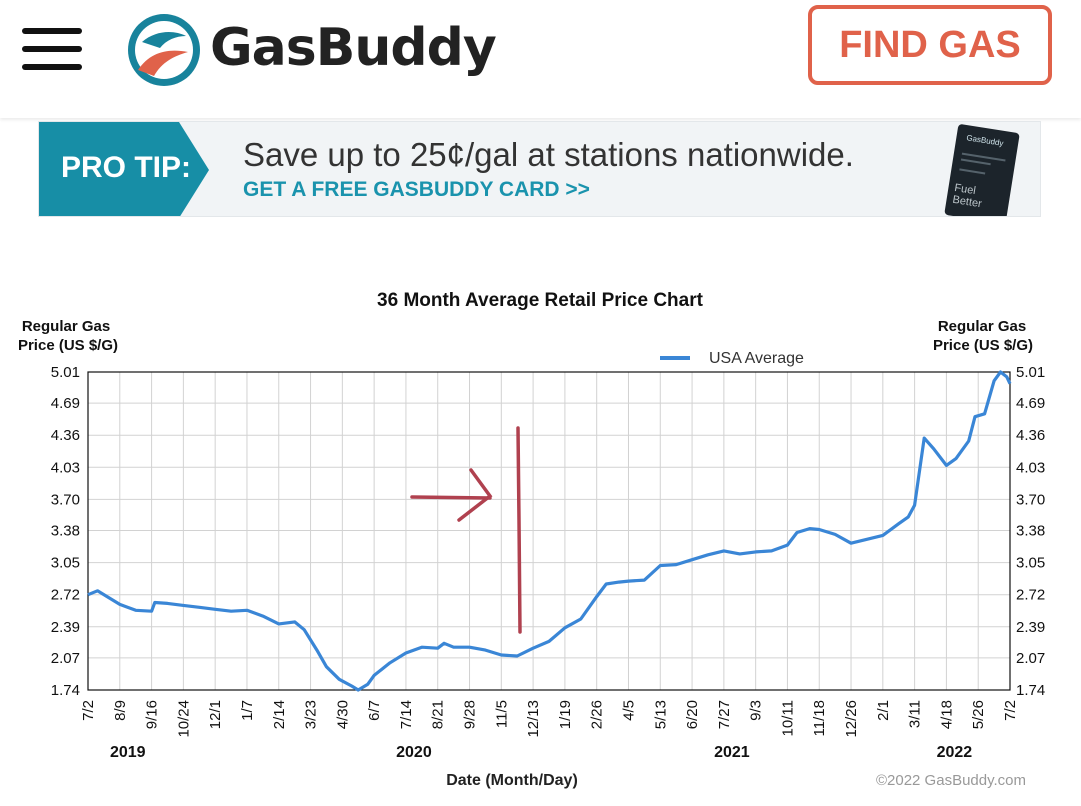 The width and height of the screenshot is (1081, 806). Describe the element at coordinates (466, 530) in the screenshot. I see `annotation-arrow` at that location.